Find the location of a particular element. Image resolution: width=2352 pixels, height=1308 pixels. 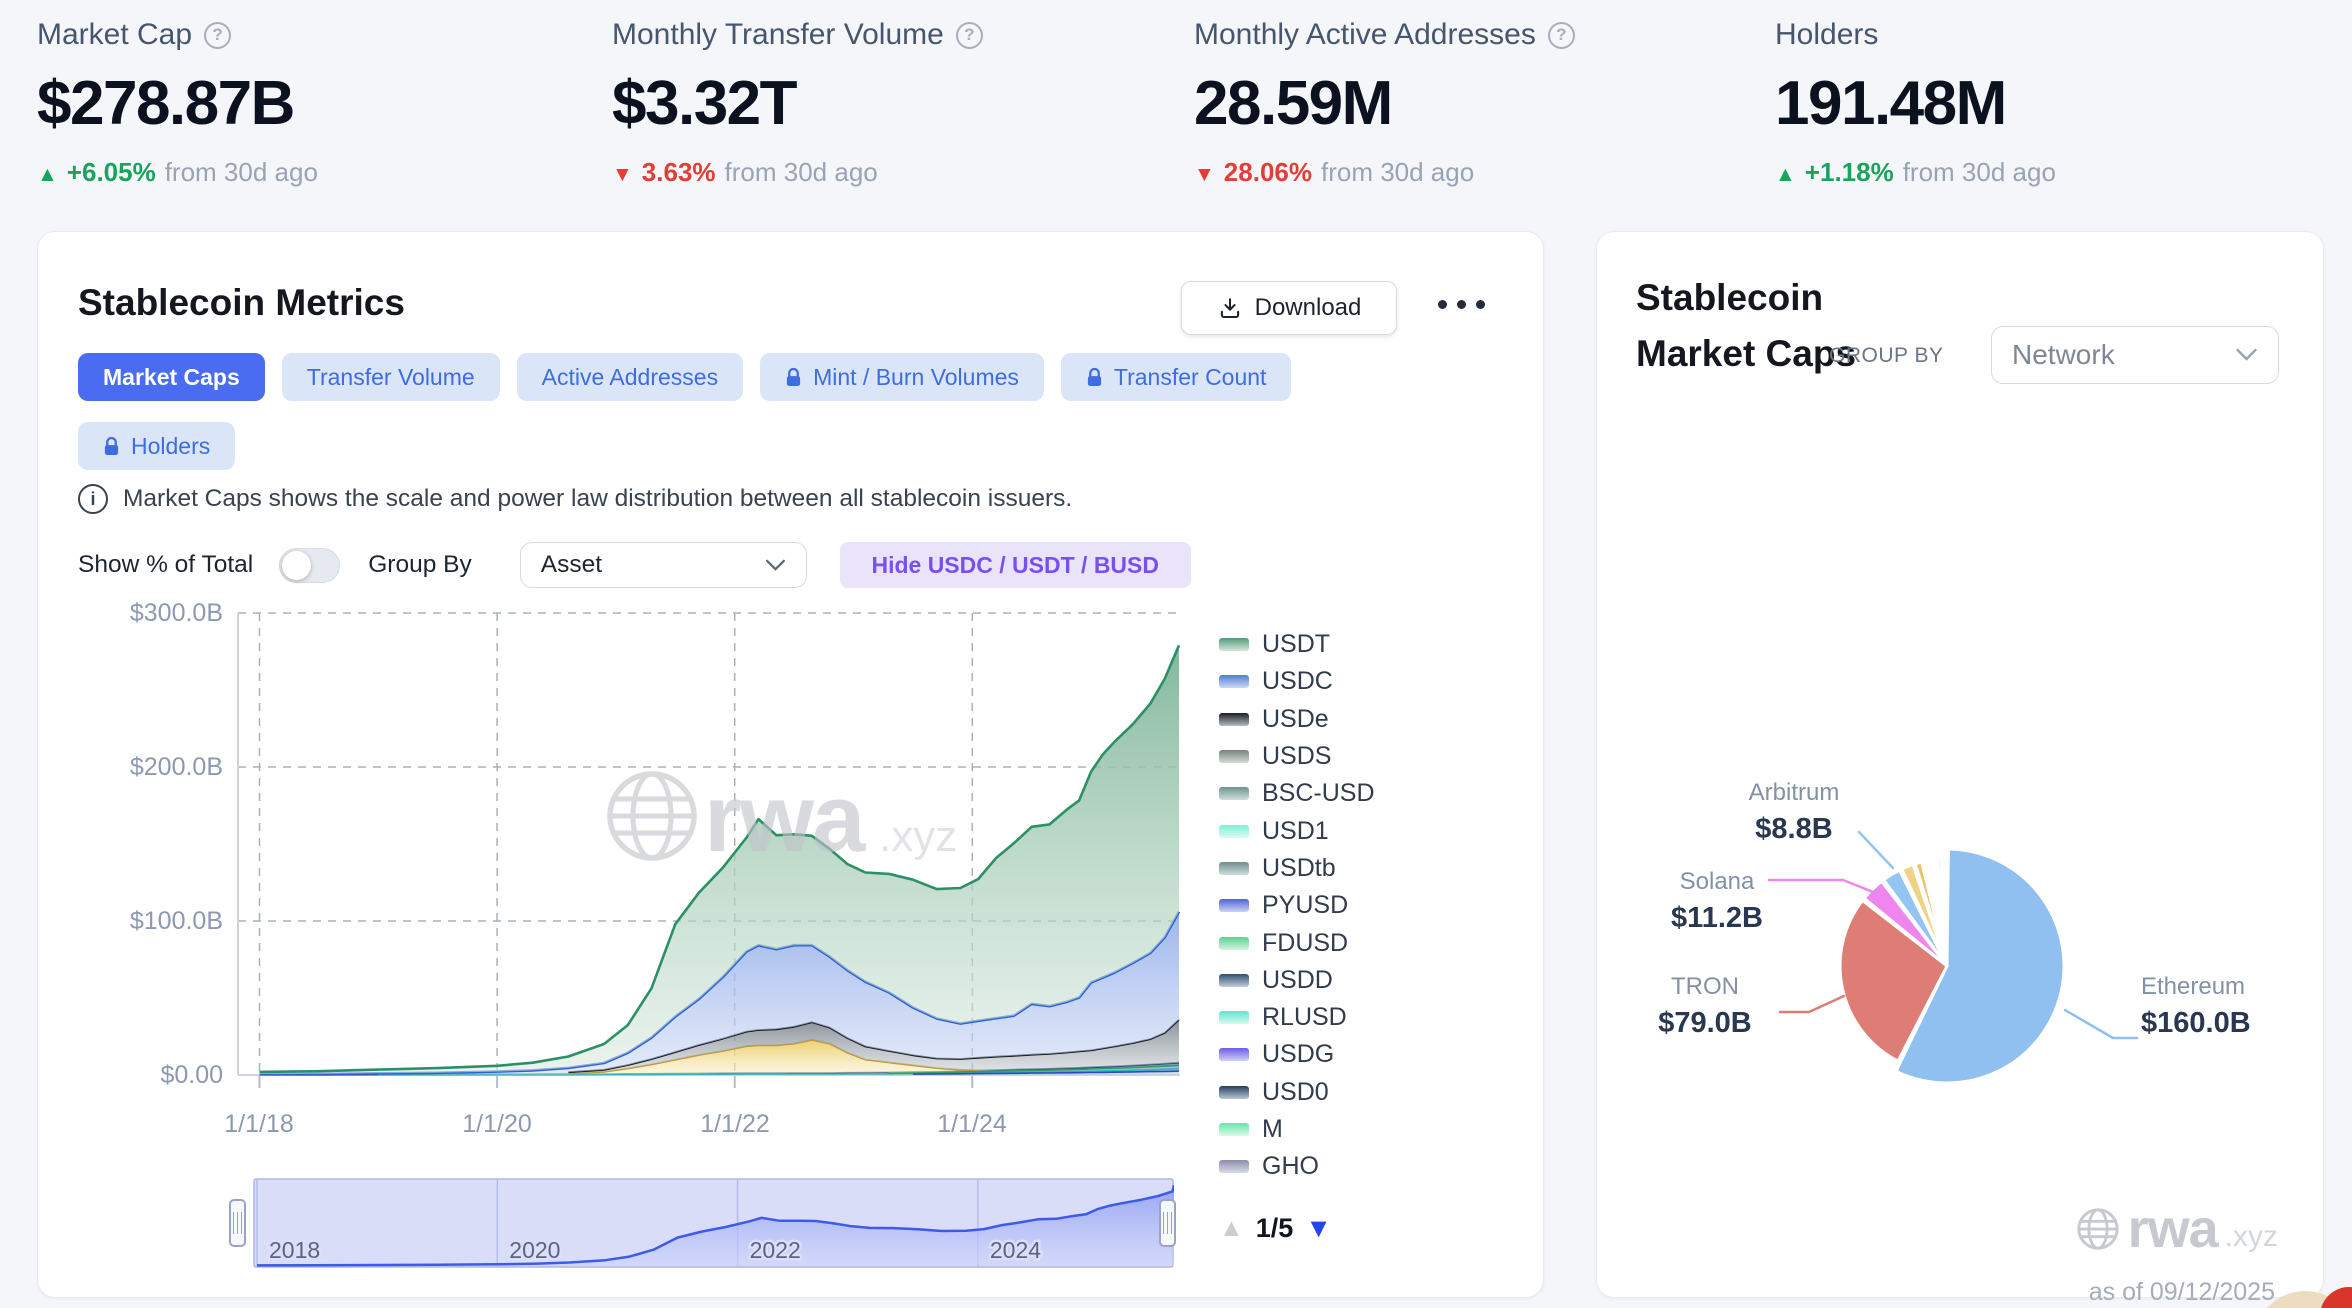

legend-item-PYUSD: PYUSD is located at coordinates (1297, 905).